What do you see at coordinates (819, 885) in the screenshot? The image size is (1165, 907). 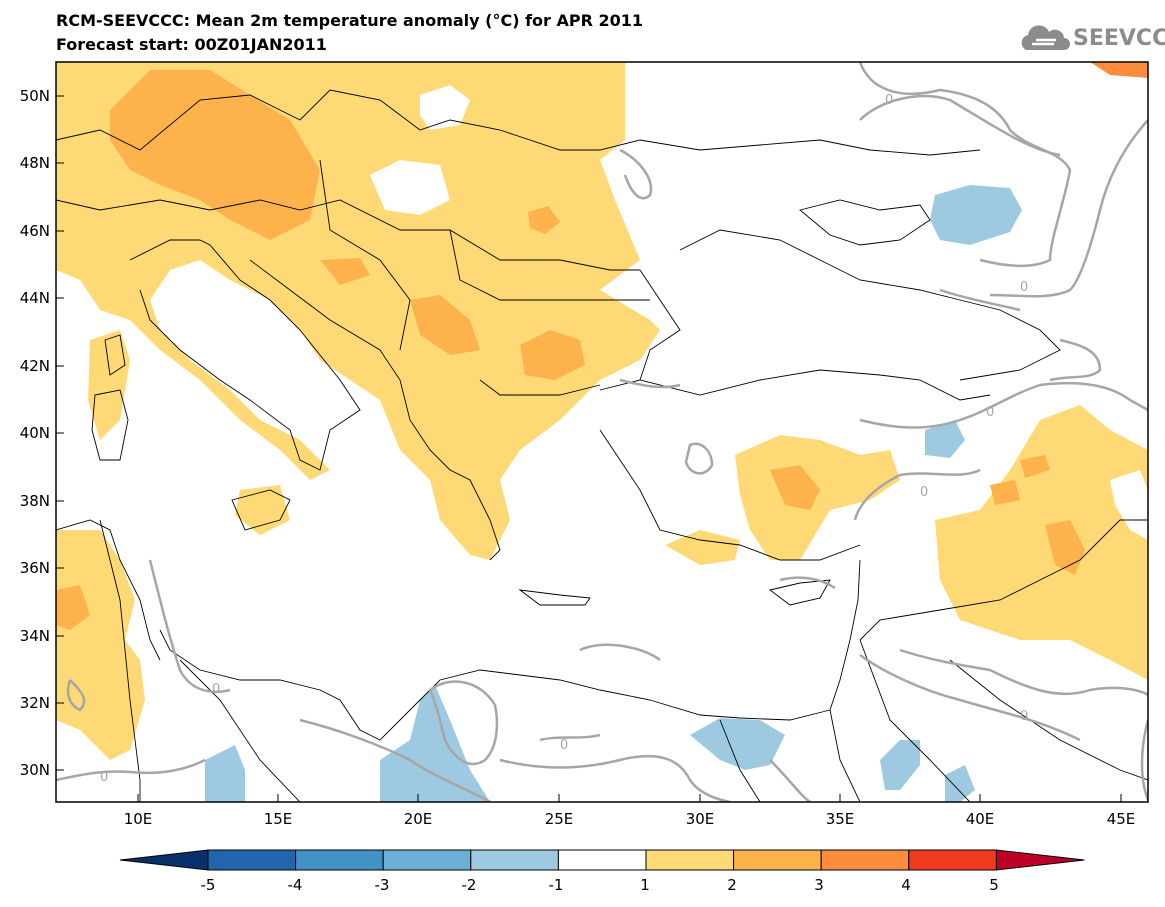 I see `colorbar-label: 3` at bounding box center [819, 885].